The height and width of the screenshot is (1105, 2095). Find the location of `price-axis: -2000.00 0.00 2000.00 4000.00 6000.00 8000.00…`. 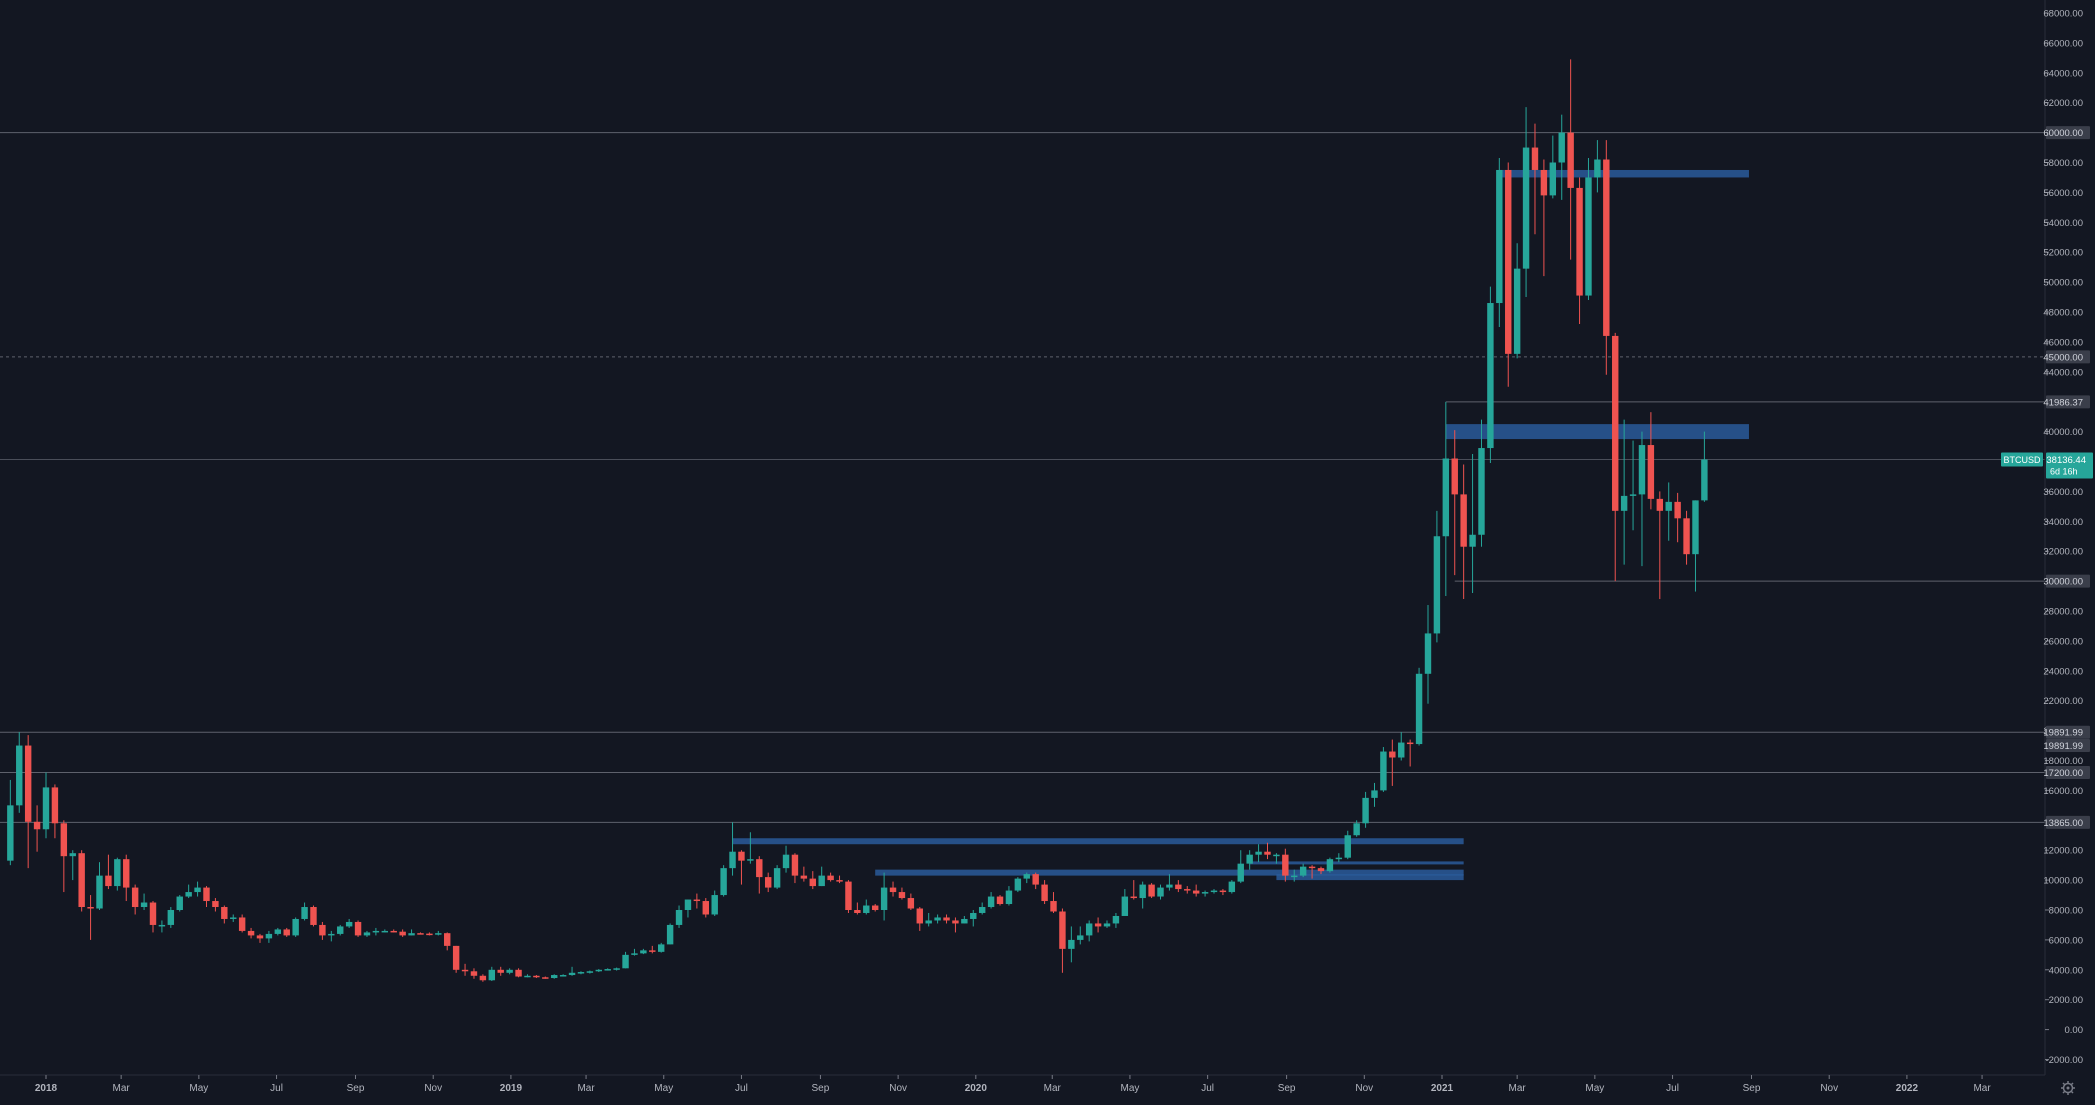

price-axis: -2000.00 0.00 2000.00 4000.00 6000.00 8000.00… is located at coordinates (2063, 537).